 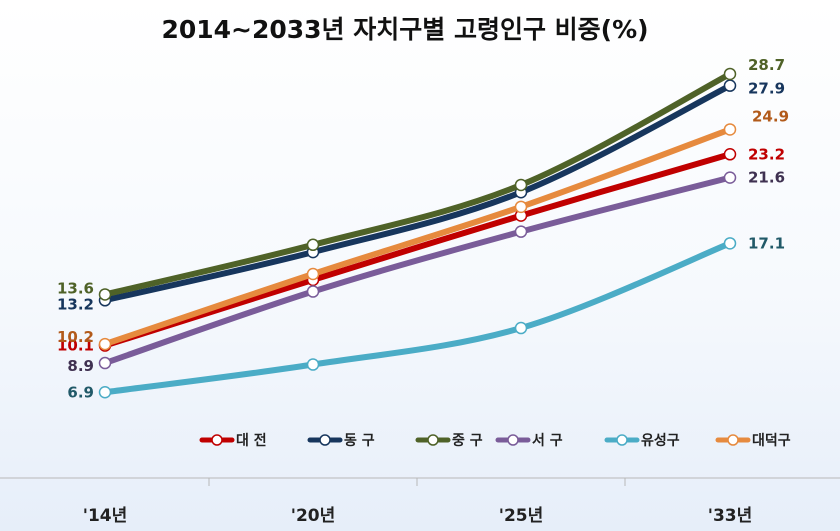 I want to click on data-label: 28.7, so click(x=766, y=65).